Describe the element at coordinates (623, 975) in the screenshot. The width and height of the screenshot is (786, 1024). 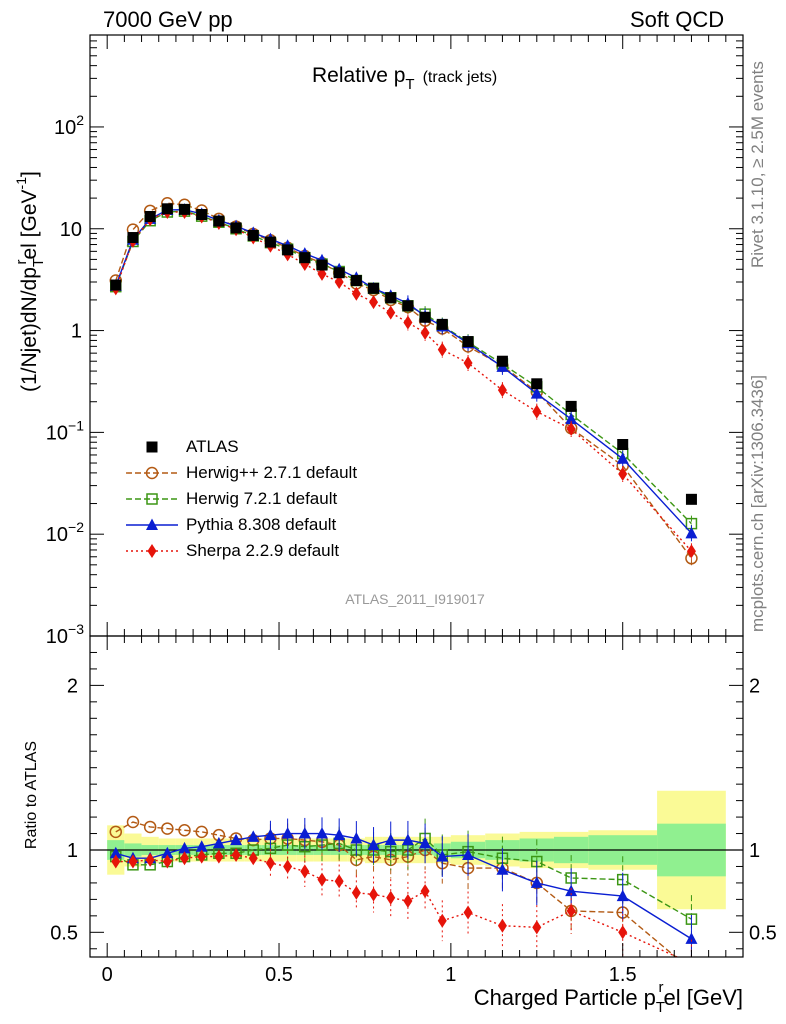
I see `x-tick-label: 1.5` at that location.